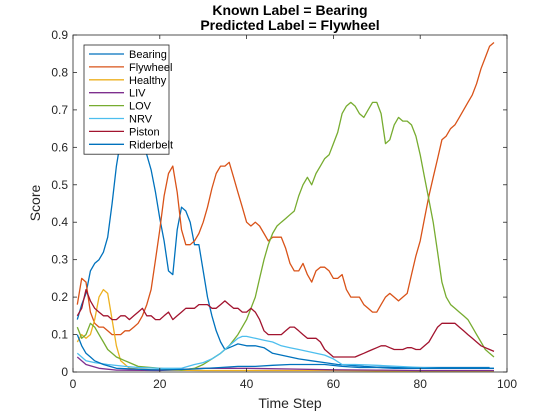 The height and width of the screenshot is (420, 560). Describe the element at coordinates (144, 132) in the screenshot. I see `legend-label: Piston` at that location.